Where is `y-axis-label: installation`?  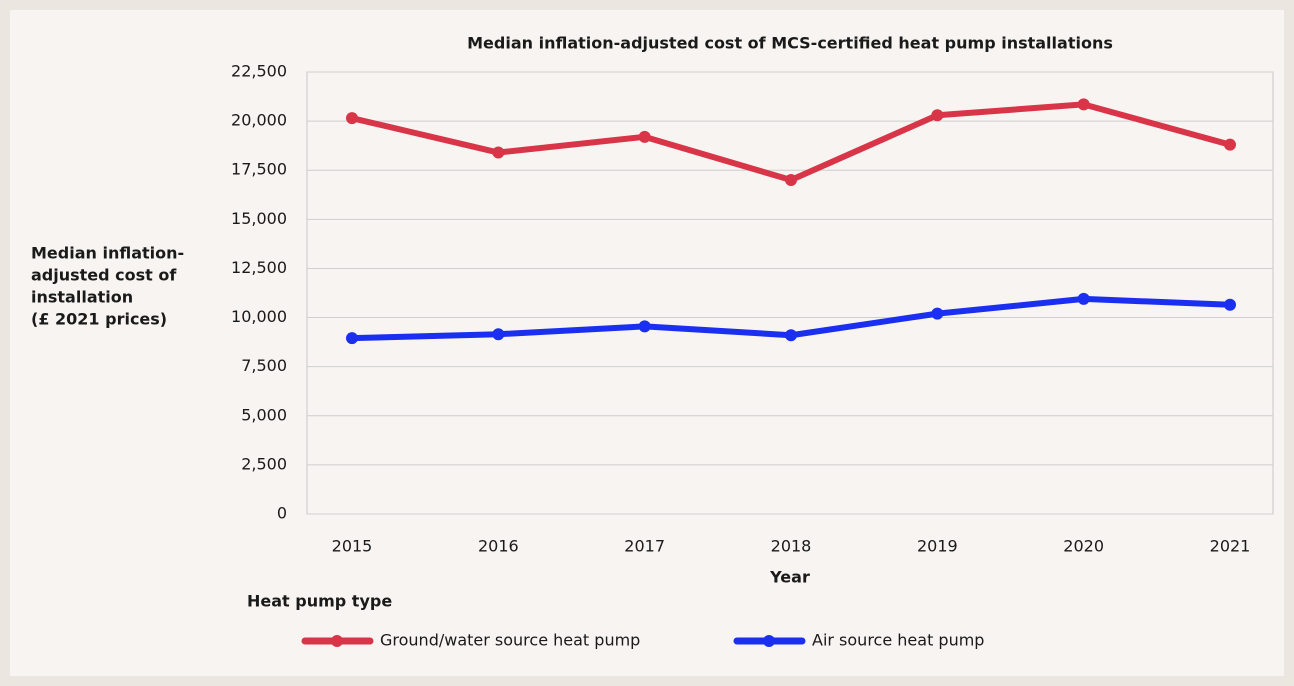 y-axis-label: installation is located at coordinates (82, 297).